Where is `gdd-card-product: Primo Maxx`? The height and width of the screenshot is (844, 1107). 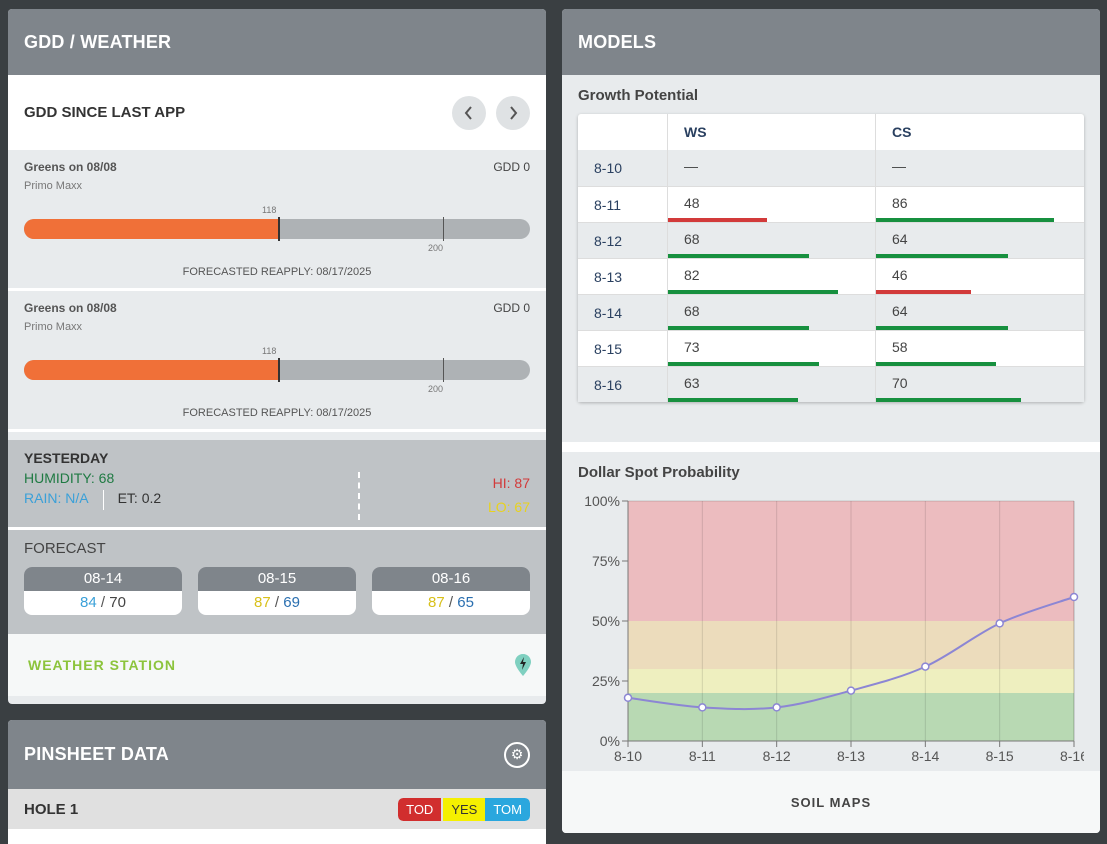 gdd-card-product: Primo Maxx is located at coordinates (53, 327).